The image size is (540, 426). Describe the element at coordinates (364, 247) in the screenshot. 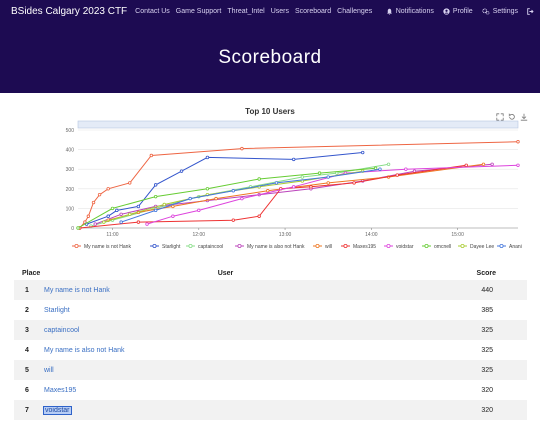

I see `legend-label: Maxes195` at that location.